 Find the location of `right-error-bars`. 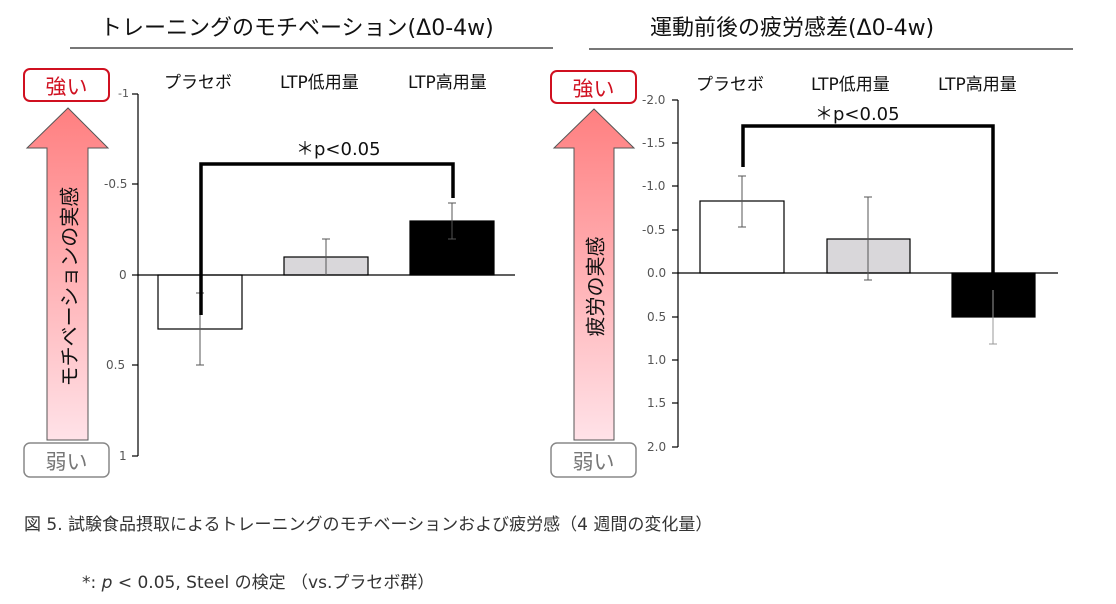

right-error-bars is located at coordinates (867, 260).